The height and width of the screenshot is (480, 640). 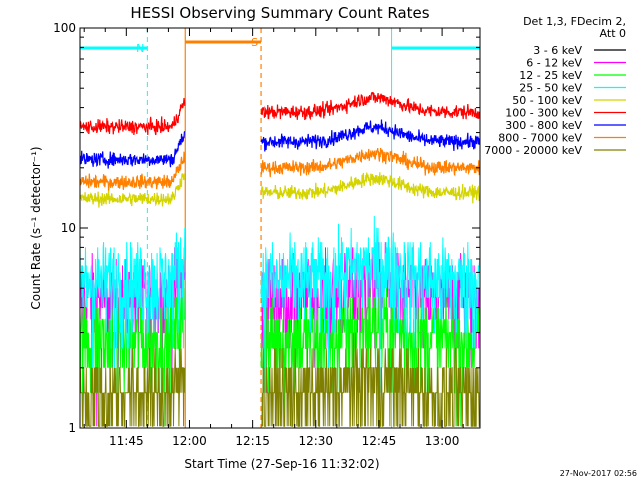 What do you see at coordinates (533, 150) in the screenshot?
I see `legend-label-8: 7000 - 20000 keV` at bounding box center [533, 150].